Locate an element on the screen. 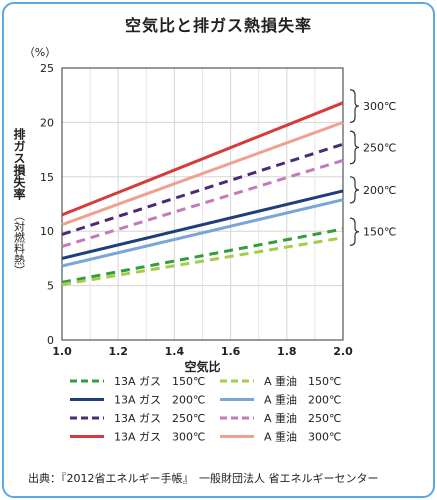  annotation-label: 250℃ is located at coordinates (379, 147).